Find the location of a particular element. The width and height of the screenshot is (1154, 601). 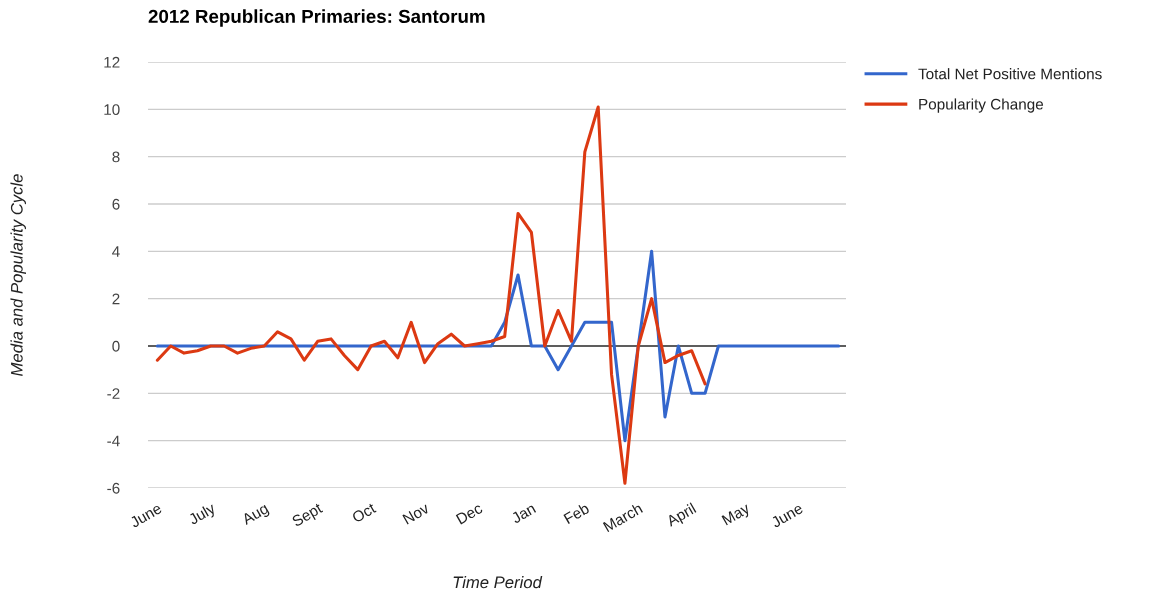

y-tick-label: -2 is located at coordinates (113, 393).